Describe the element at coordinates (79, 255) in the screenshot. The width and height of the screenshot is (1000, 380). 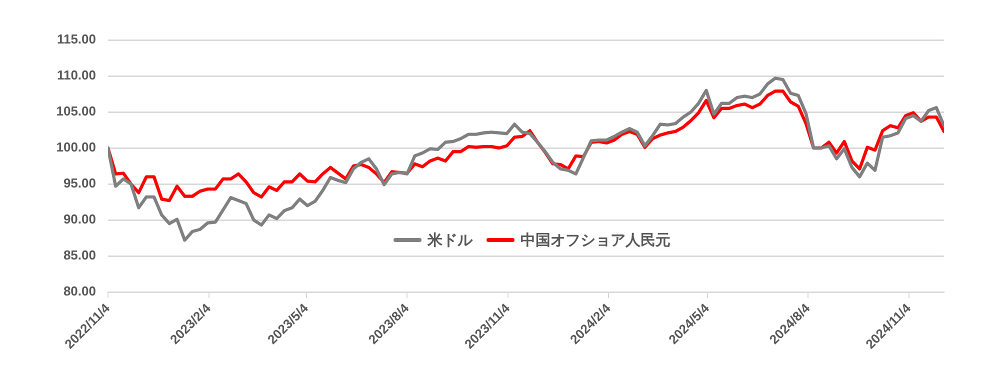
I see `y-tick-label: 85.00` at that location.